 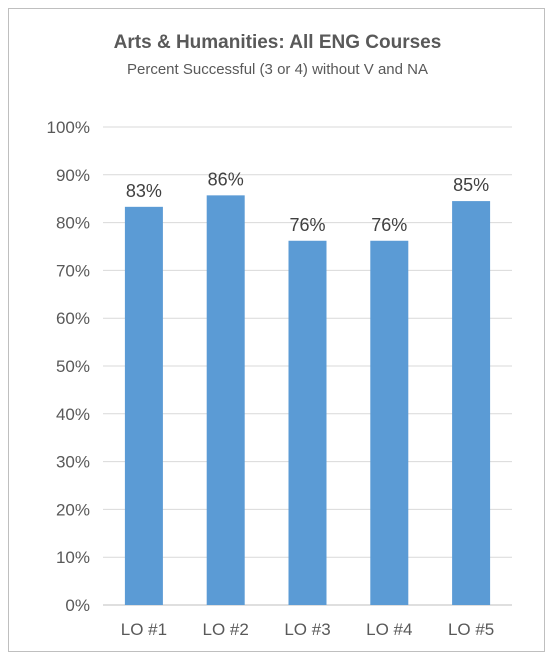 I want to click on y-tick-label: 10%, so click(x=73, y=557).